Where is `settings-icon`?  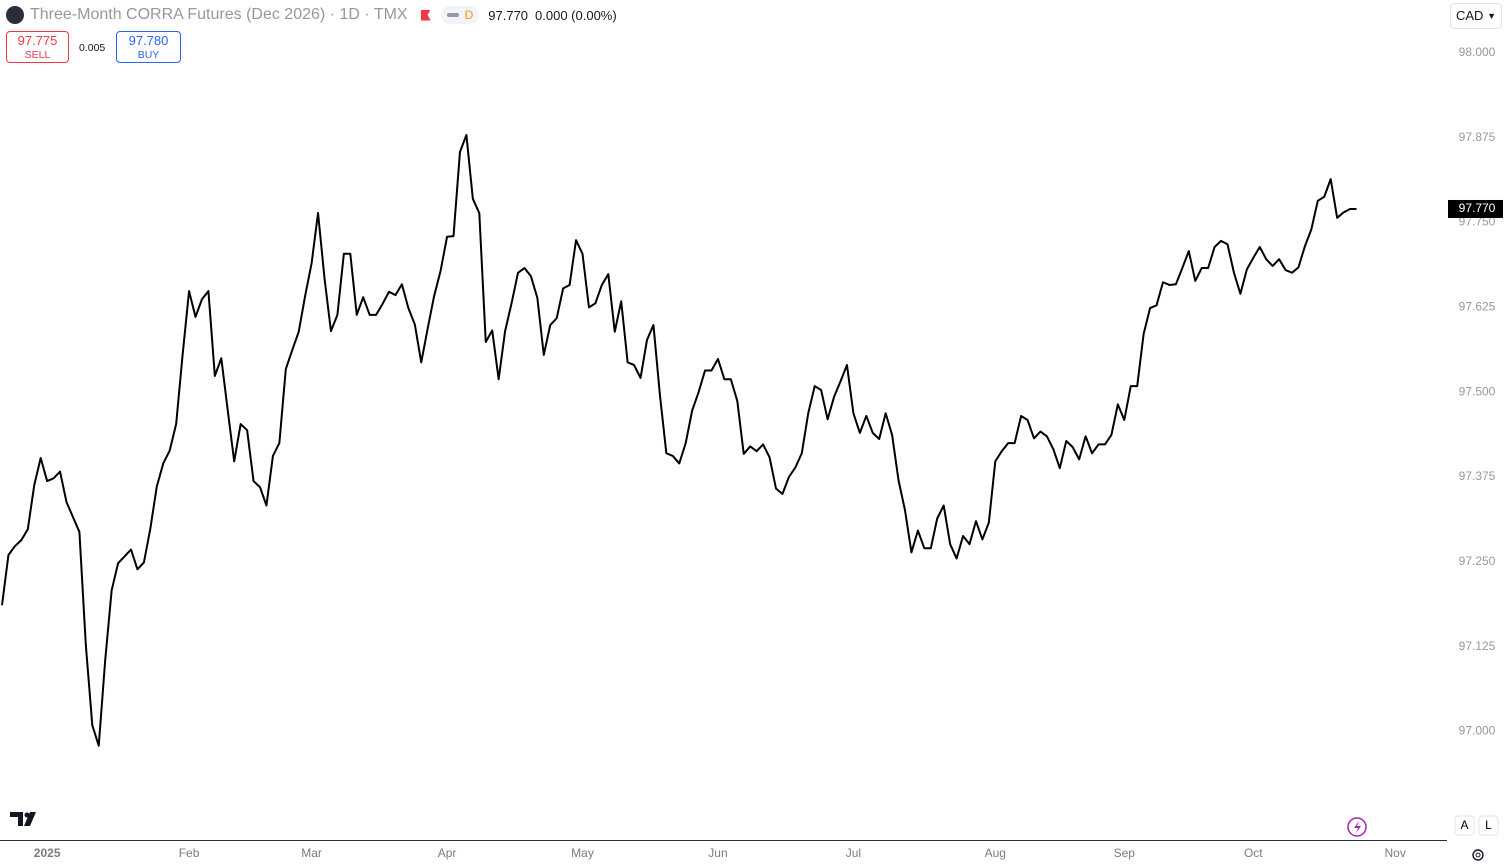 settings-icon is located at coordinates (1478, 855).